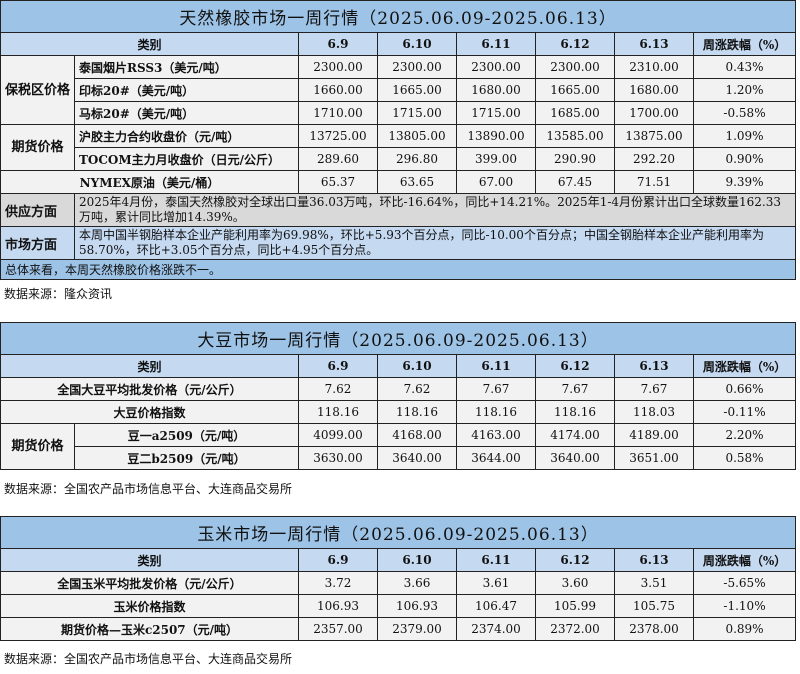 The width and height of the screenshot is (800, 674). What do you see at coordinates (338, 136) in the screenshot?
I see `cell: 13725.00` at bounding box center [338, 136].